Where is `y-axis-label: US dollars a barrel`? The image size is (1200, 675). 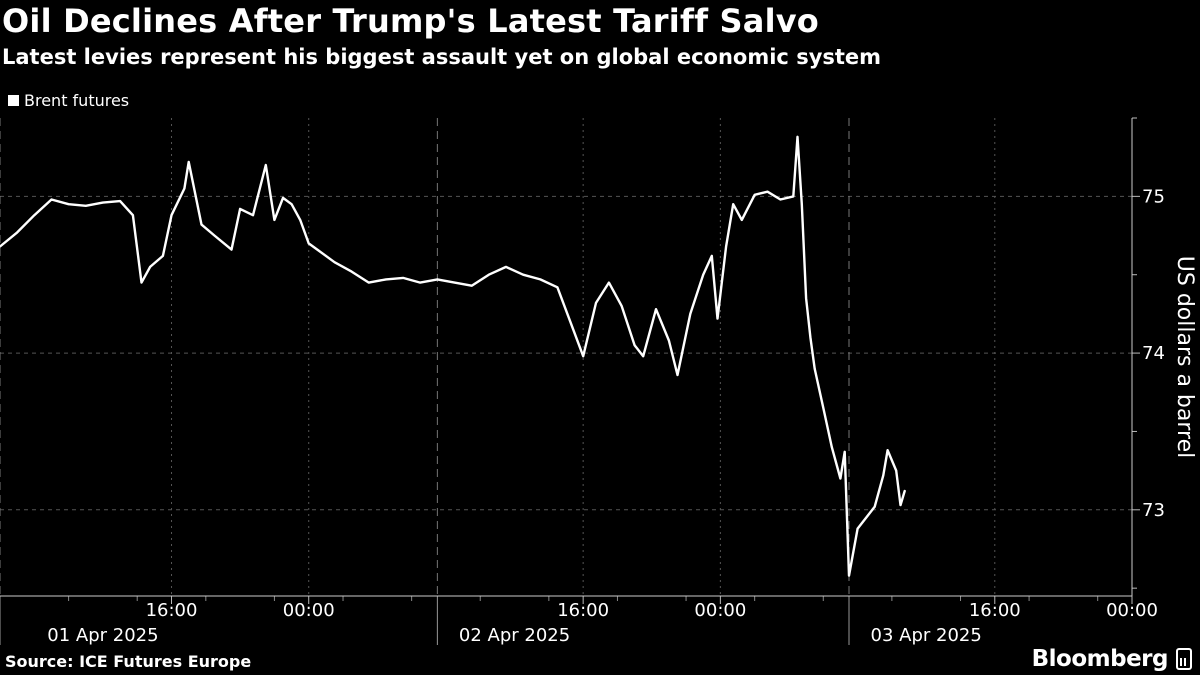 y-axis-label: US dollars a barrel is located at coordinates (1184, 357).